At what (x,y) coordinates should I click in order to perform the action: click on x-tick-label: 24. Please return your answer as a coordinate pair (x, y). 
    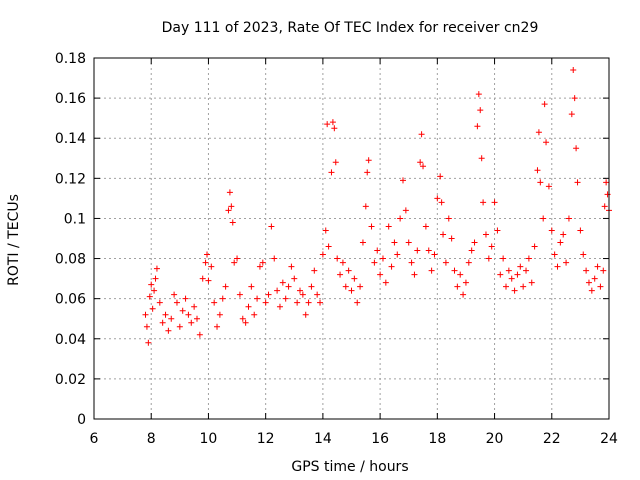
    Looking at the image, I should click on (609, 439).